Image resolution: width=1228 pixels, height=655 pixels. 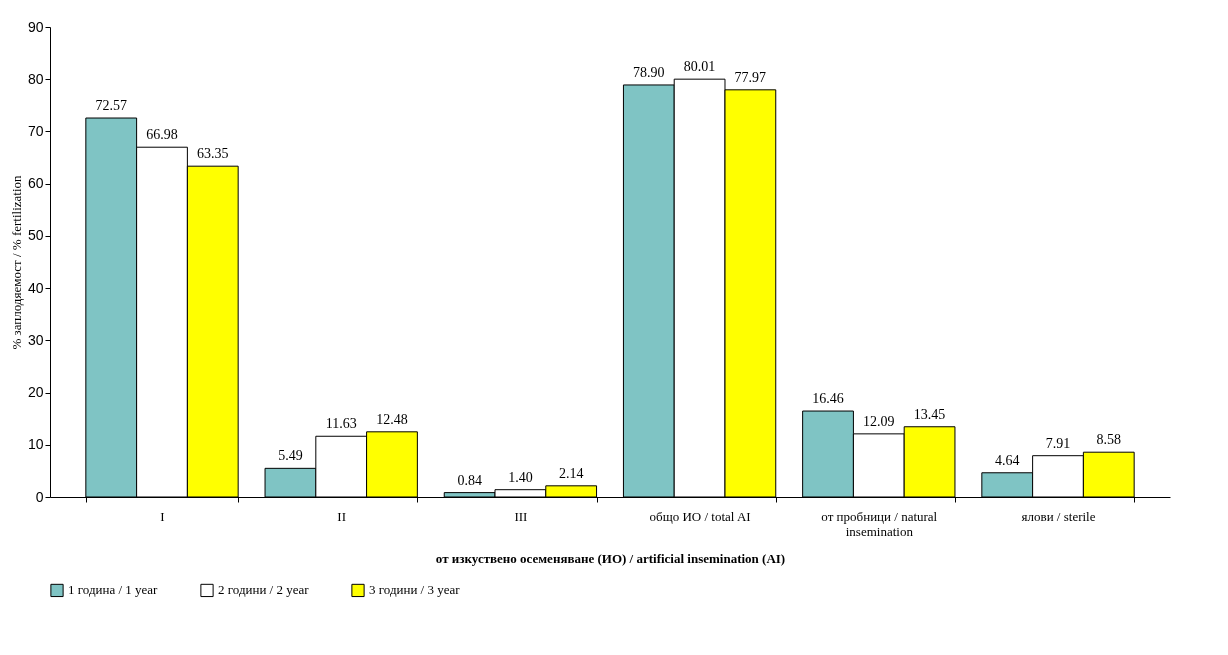 What do you see at coordinates (700, 516) in the screenshot?
I see `x-tick-label: общо ИО / total AI` at bounding box center [700, 516].